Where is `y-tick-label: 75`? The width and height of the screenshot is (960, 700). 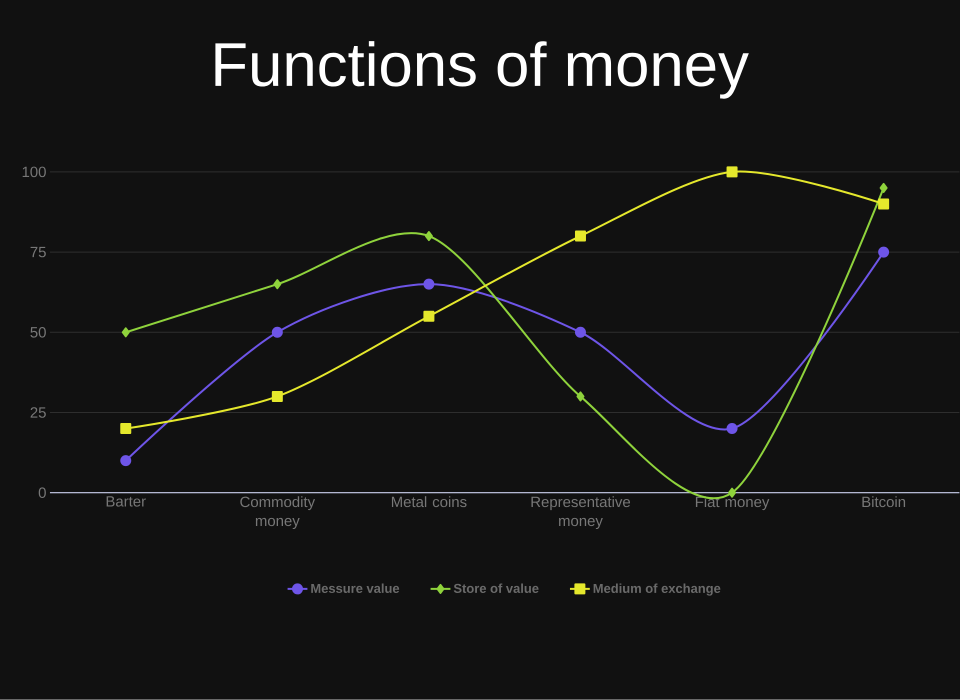 y-tick-label: 75 is located at coordinates (38, 252).